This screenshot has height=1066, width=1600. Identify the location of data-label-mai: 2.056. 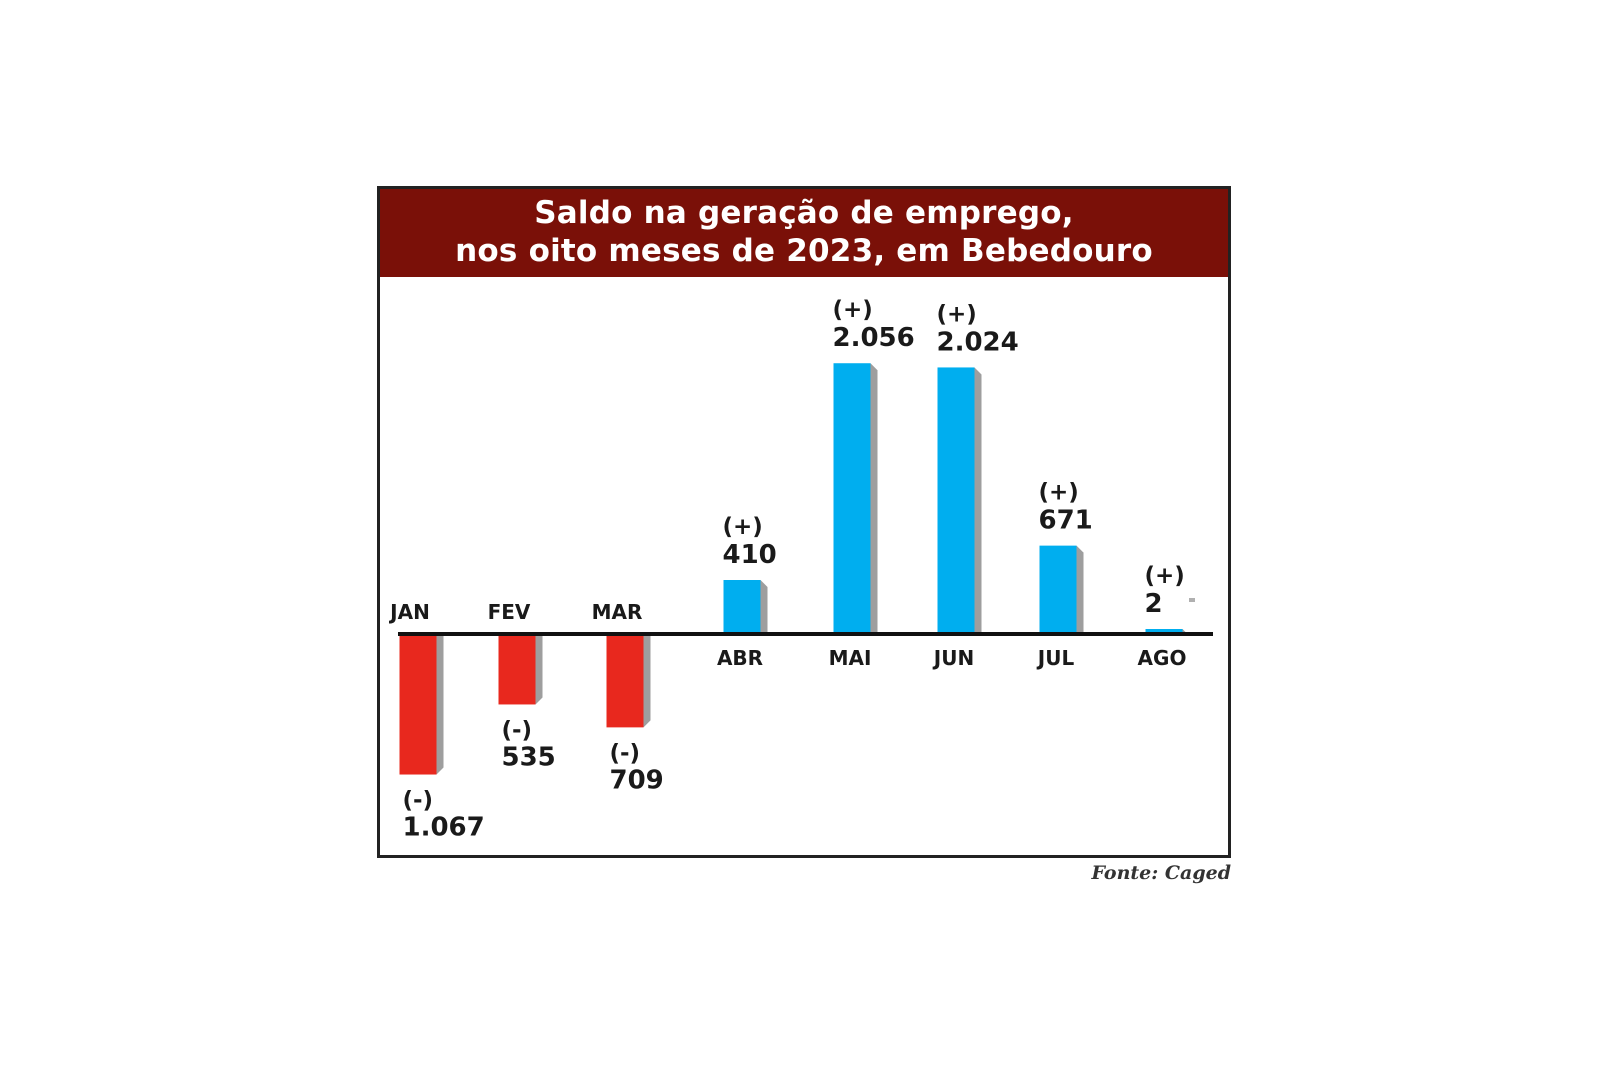
(874, 338).